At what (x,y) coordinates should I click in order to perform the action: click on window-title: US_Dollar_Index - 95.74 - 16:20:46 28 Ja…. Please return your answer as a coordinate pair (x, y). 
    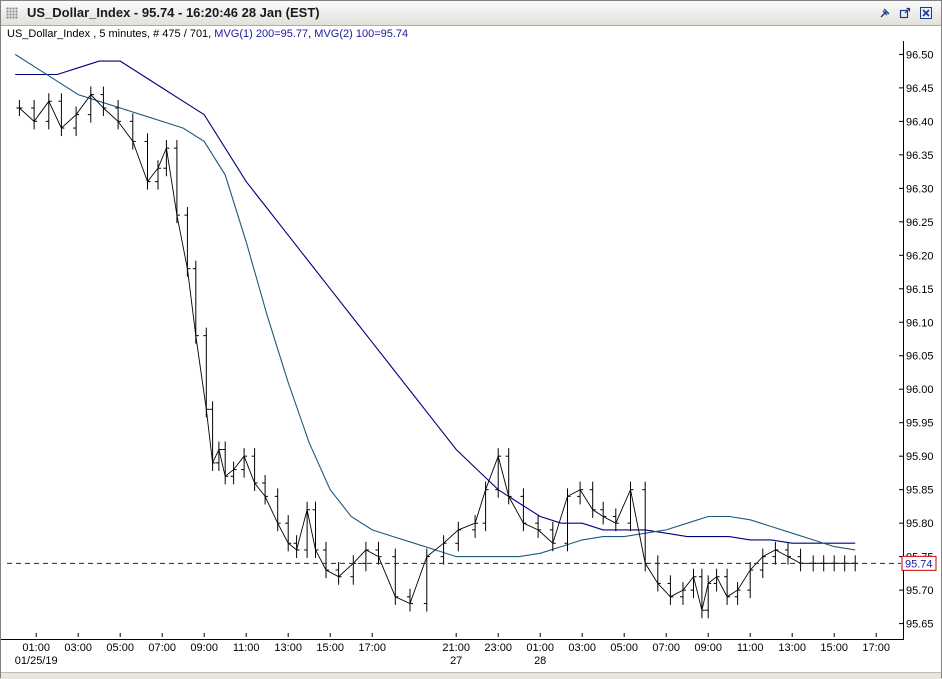
    Looking at the image, I should click on (173, 12).